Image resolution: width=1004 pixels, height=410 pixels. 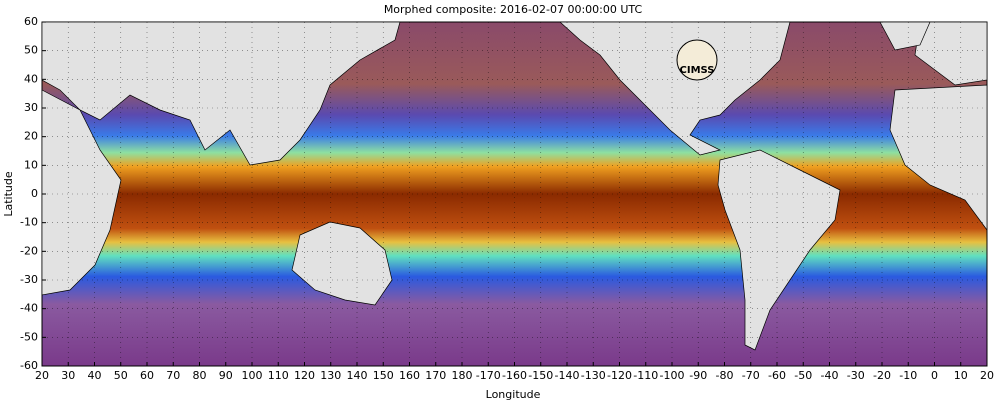 I want to click on logo-circle, so click(x=697, y=60).